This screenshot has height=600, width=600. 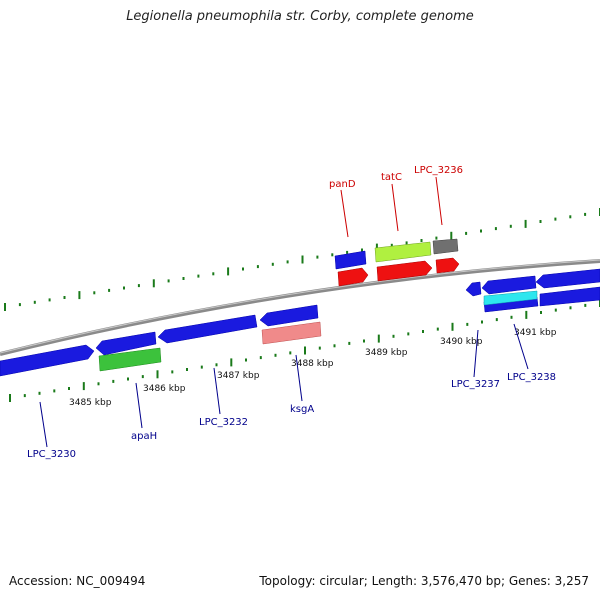 What do you see at coordinates (144, 436) in the screenshot?
I see `gene-label-apaH: apaH` at bounding box center [144, 436].